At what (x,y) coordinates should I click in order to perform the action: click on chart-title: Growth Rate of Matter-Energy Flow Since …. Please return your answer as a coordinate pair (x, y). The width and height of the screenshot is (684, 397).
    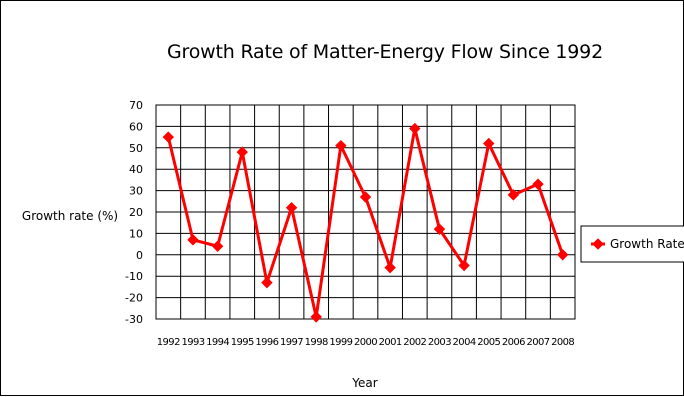
    Looking at the image, I should click on (385, 52).